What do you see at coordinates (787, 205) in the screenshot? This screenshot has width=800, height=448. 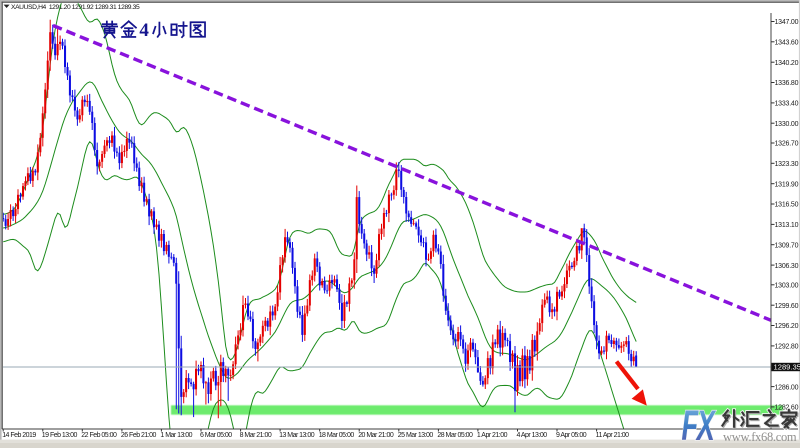 I see `svg-text: 1316.50` at bounding box center [787, 205].